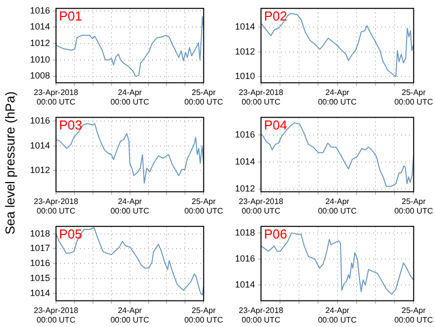 The height and width of the screenshot is (327, 435). I want to click on chart-title: P01, so click(70, 16).